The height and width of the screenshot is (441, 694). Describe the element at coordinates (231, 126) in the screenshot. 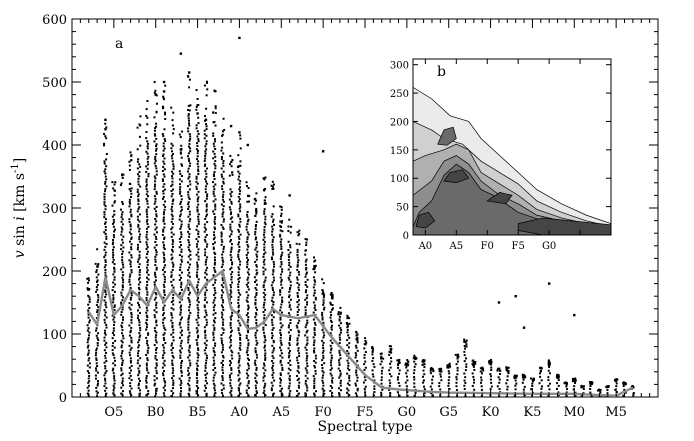

I see `outlier-point` at that location.